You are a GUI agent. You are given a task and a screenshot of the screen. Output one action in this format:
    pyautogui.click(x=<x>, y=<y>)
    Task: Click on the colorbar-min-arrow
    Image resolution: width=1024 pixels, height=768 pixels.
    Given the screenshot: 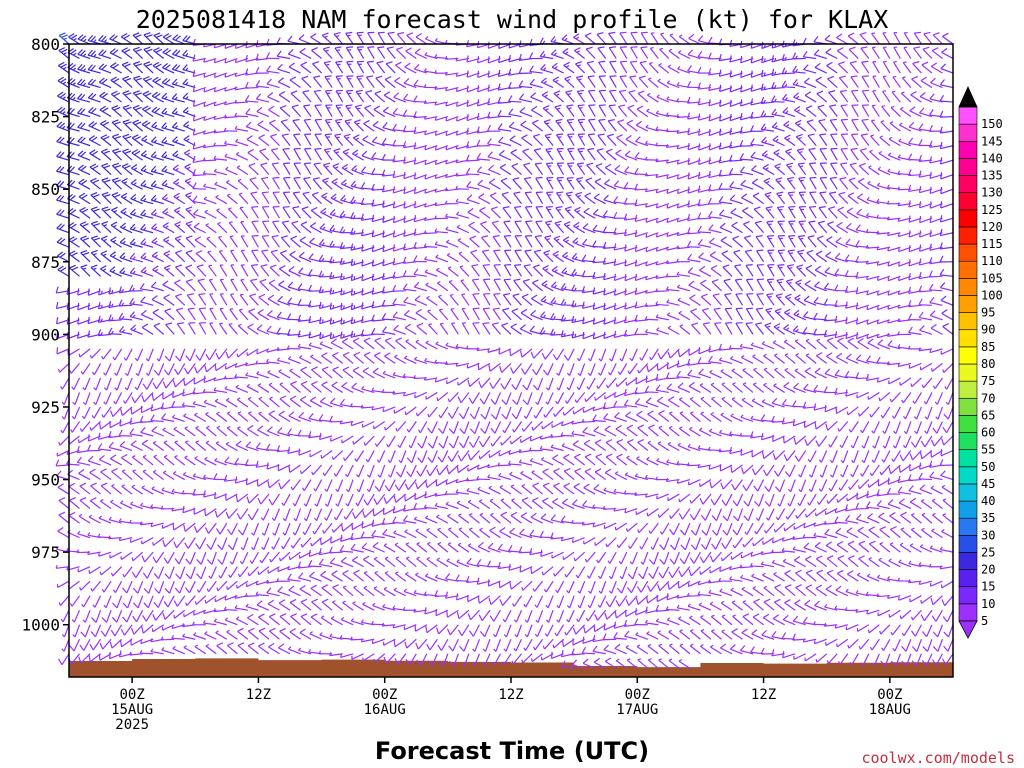 What is the action you would take?
    pyautogui.click(x=968, y=629)
    